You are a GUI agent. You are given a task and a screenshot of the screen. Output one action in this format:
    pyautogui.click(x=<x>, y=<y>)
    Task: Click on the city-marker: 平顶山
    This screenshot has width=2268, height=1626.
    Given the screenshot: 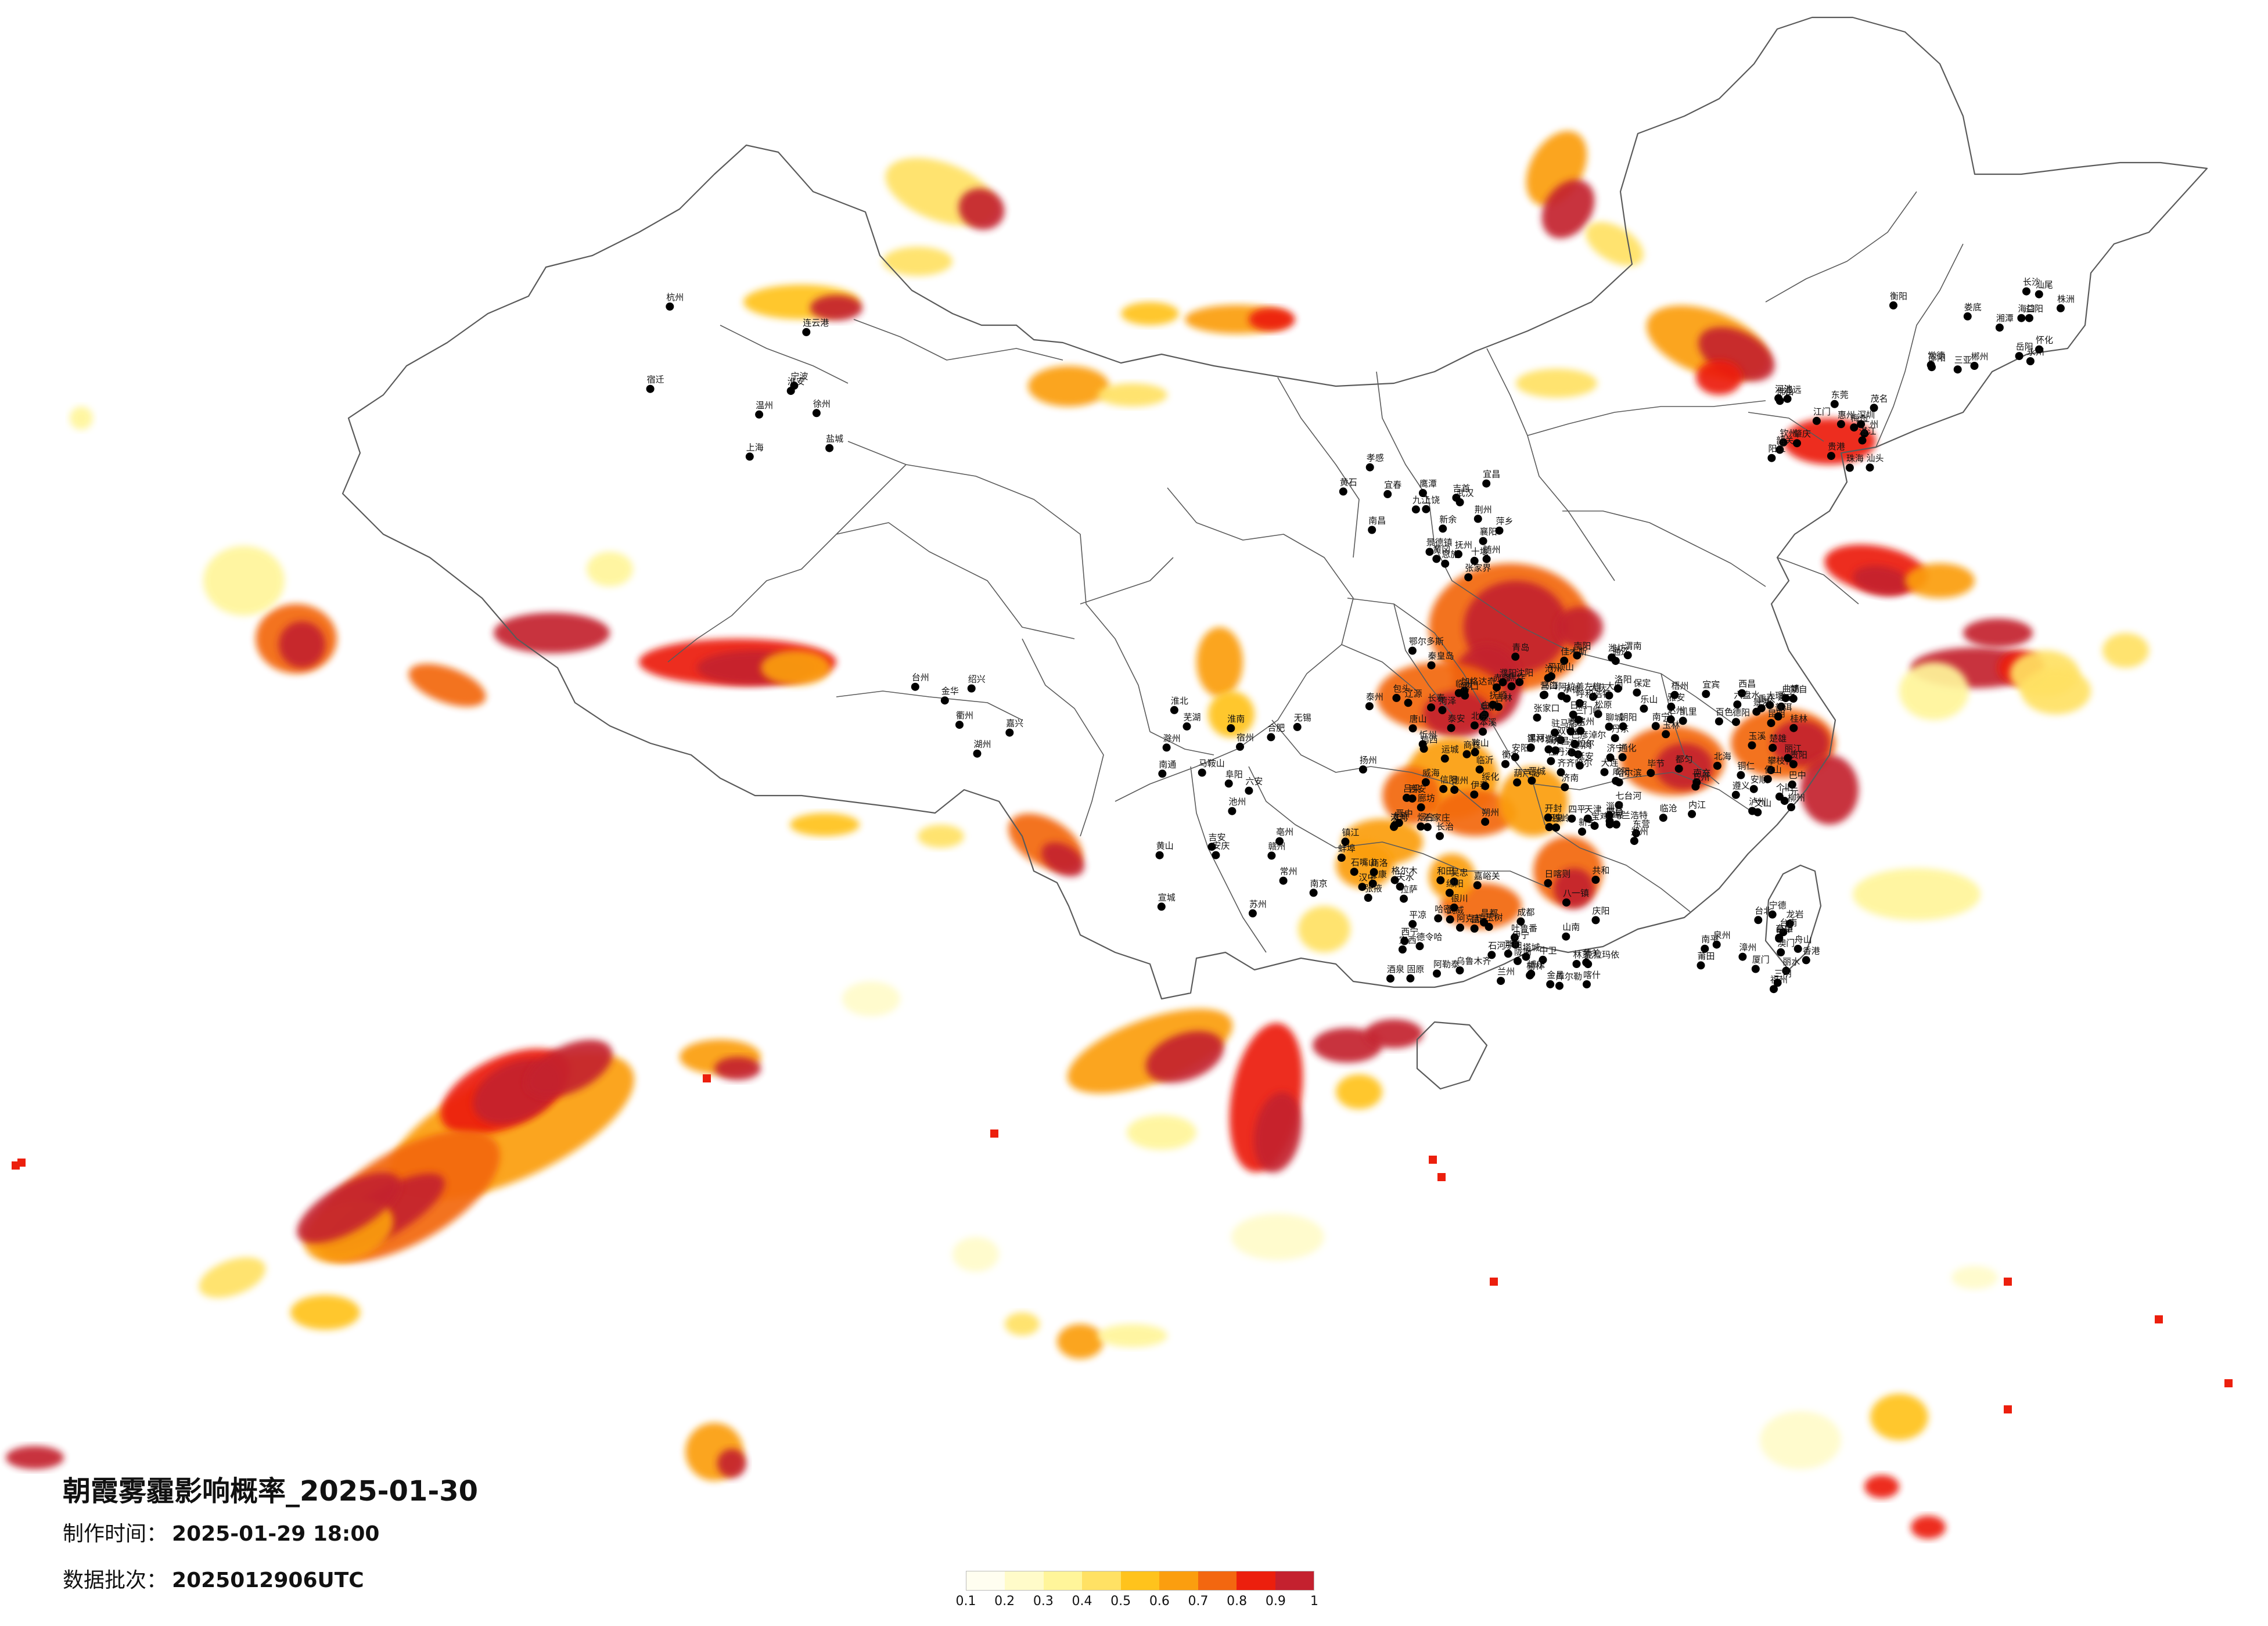 What is the action you would take?
    pyautogui.click(x=1560, y=671)
    